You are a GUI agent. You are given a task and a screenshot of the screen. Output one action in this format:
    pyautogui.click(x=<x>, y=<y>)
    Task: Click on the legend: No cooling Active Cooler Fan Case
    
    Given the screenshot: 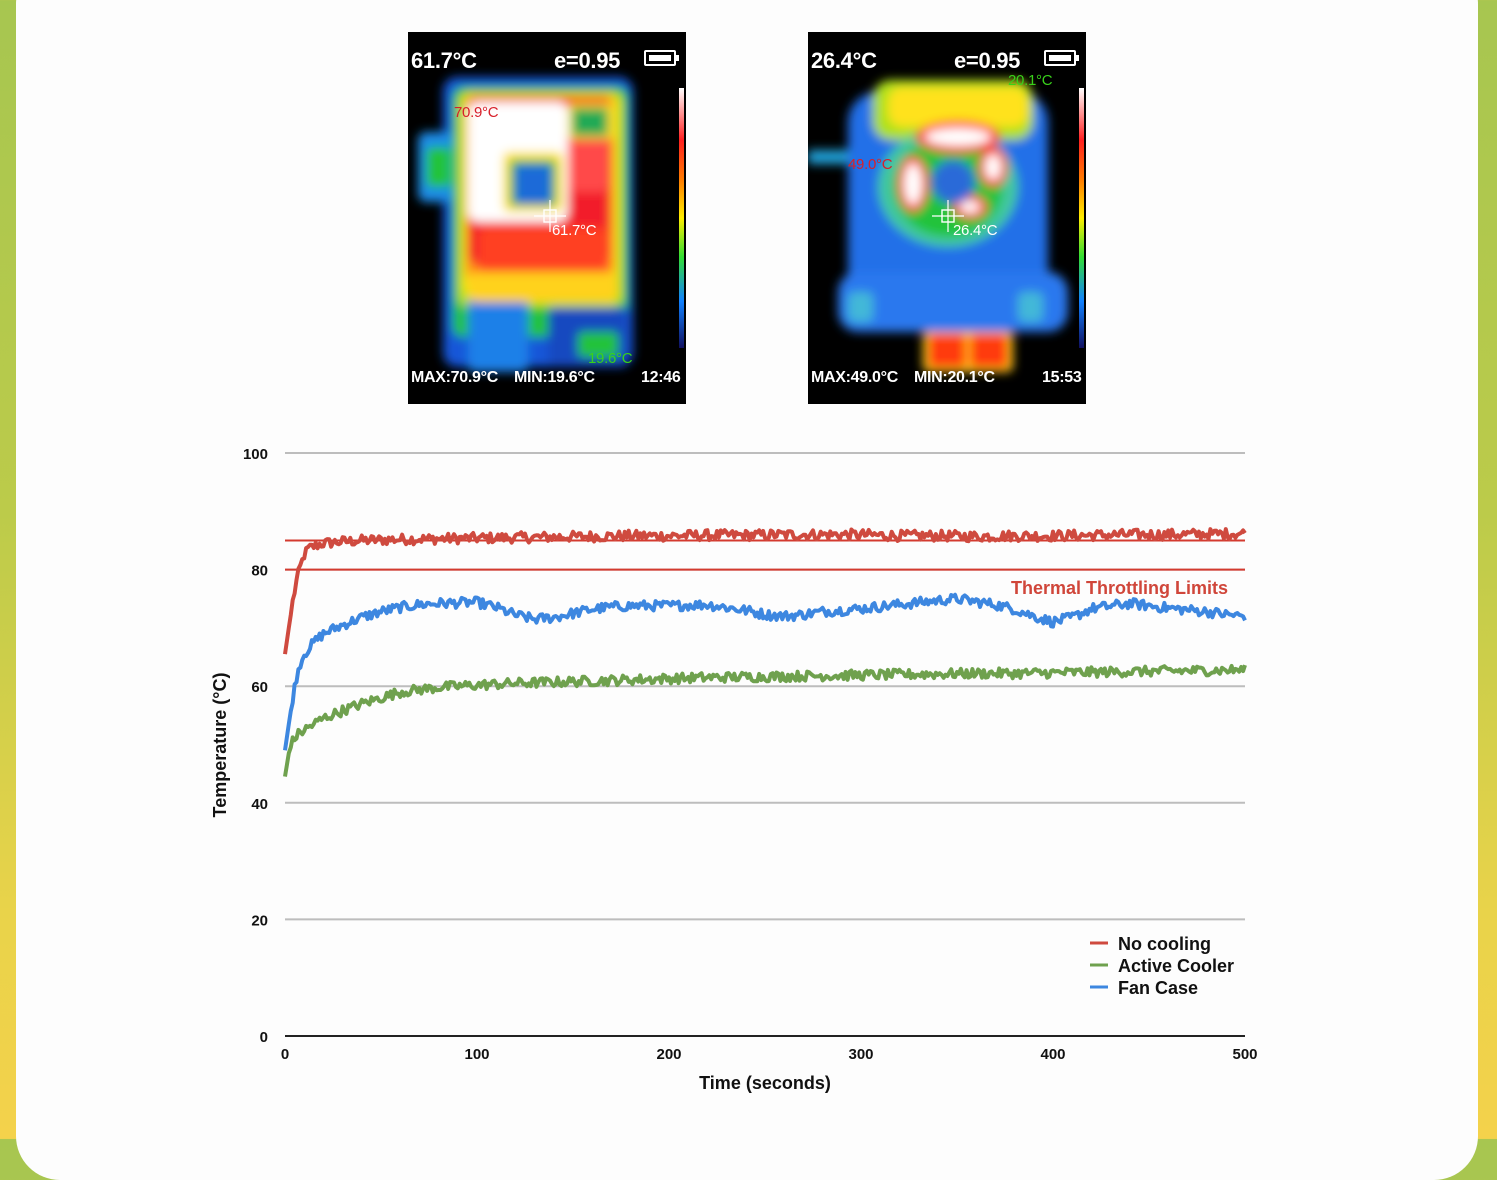 What is the action you would take?
    pyautogui.click(x=1162, y=966)
    